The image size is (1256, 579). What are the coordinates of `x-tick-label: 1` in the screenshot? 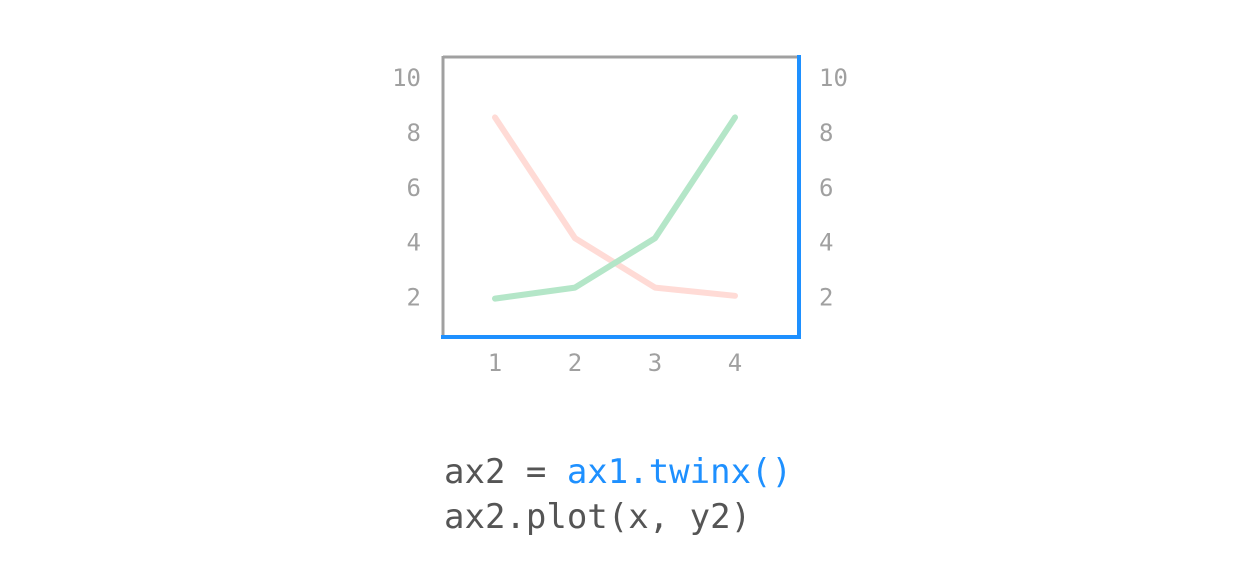 It's located at (495, 363).